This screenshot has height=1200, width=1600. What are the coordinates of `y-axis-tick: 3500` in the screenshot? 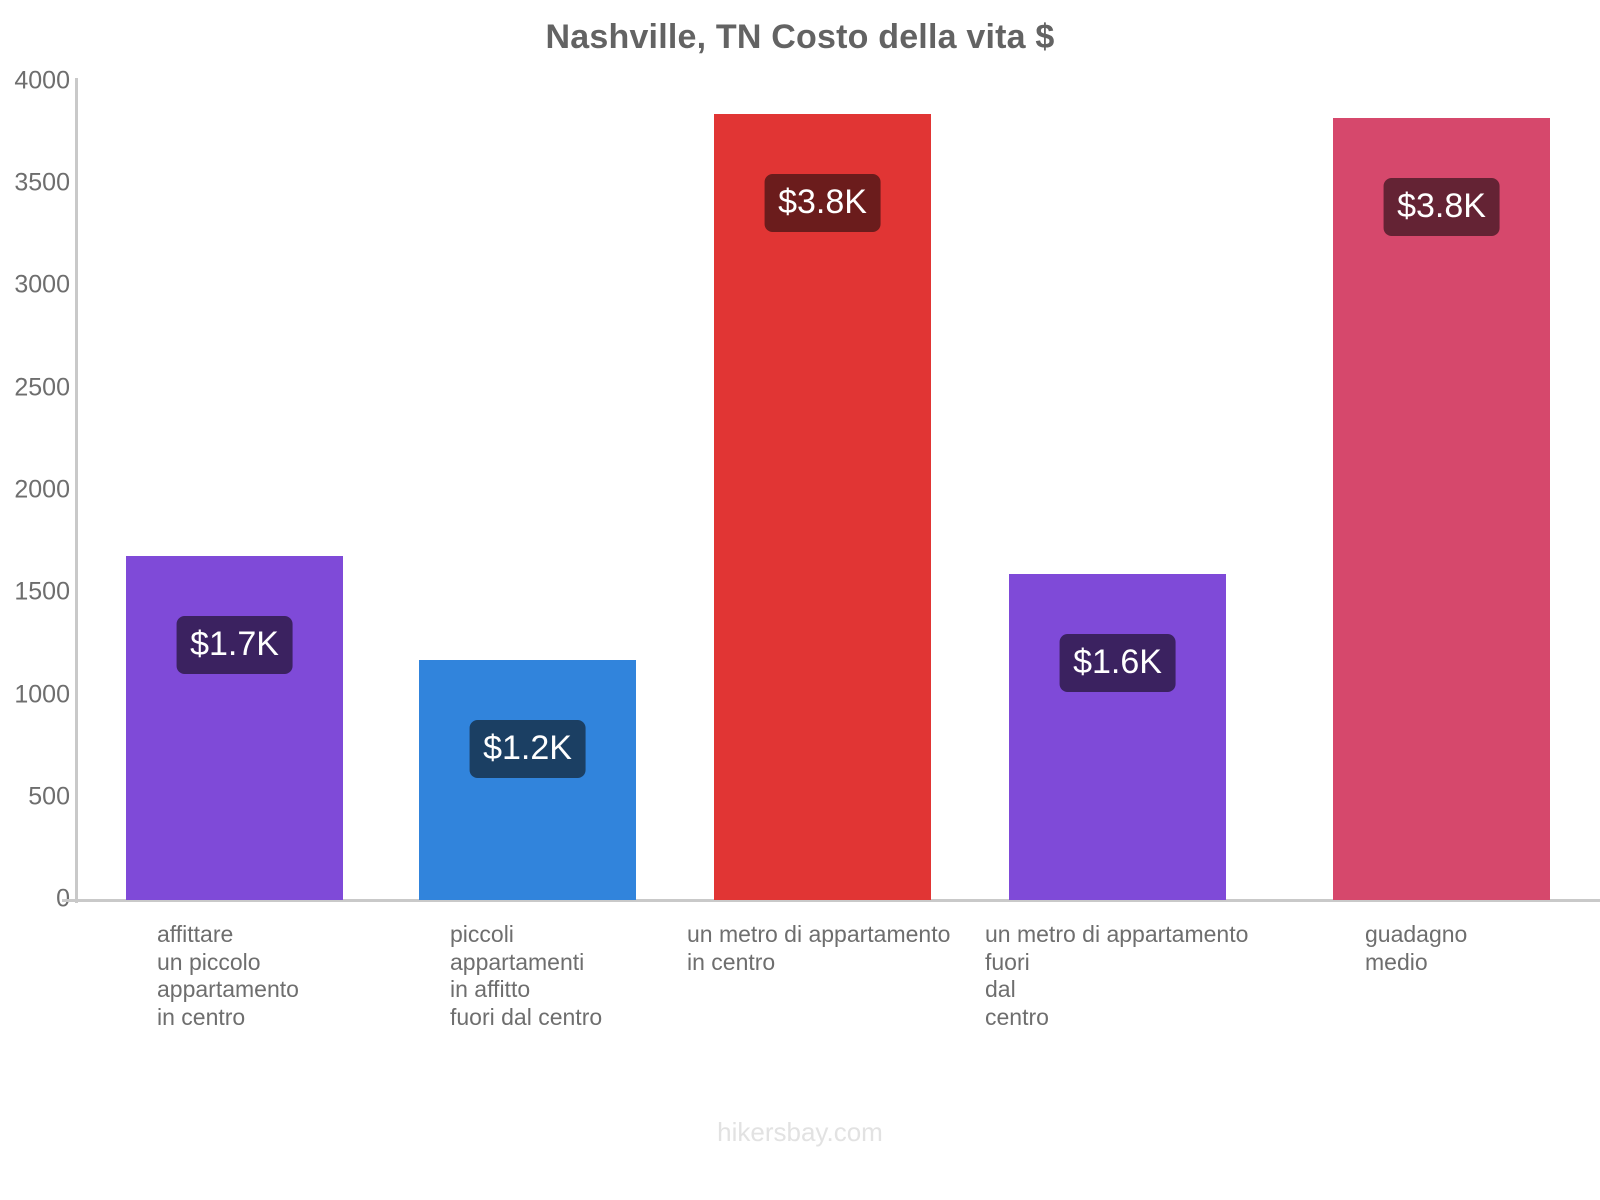 It's located at (42, 182).